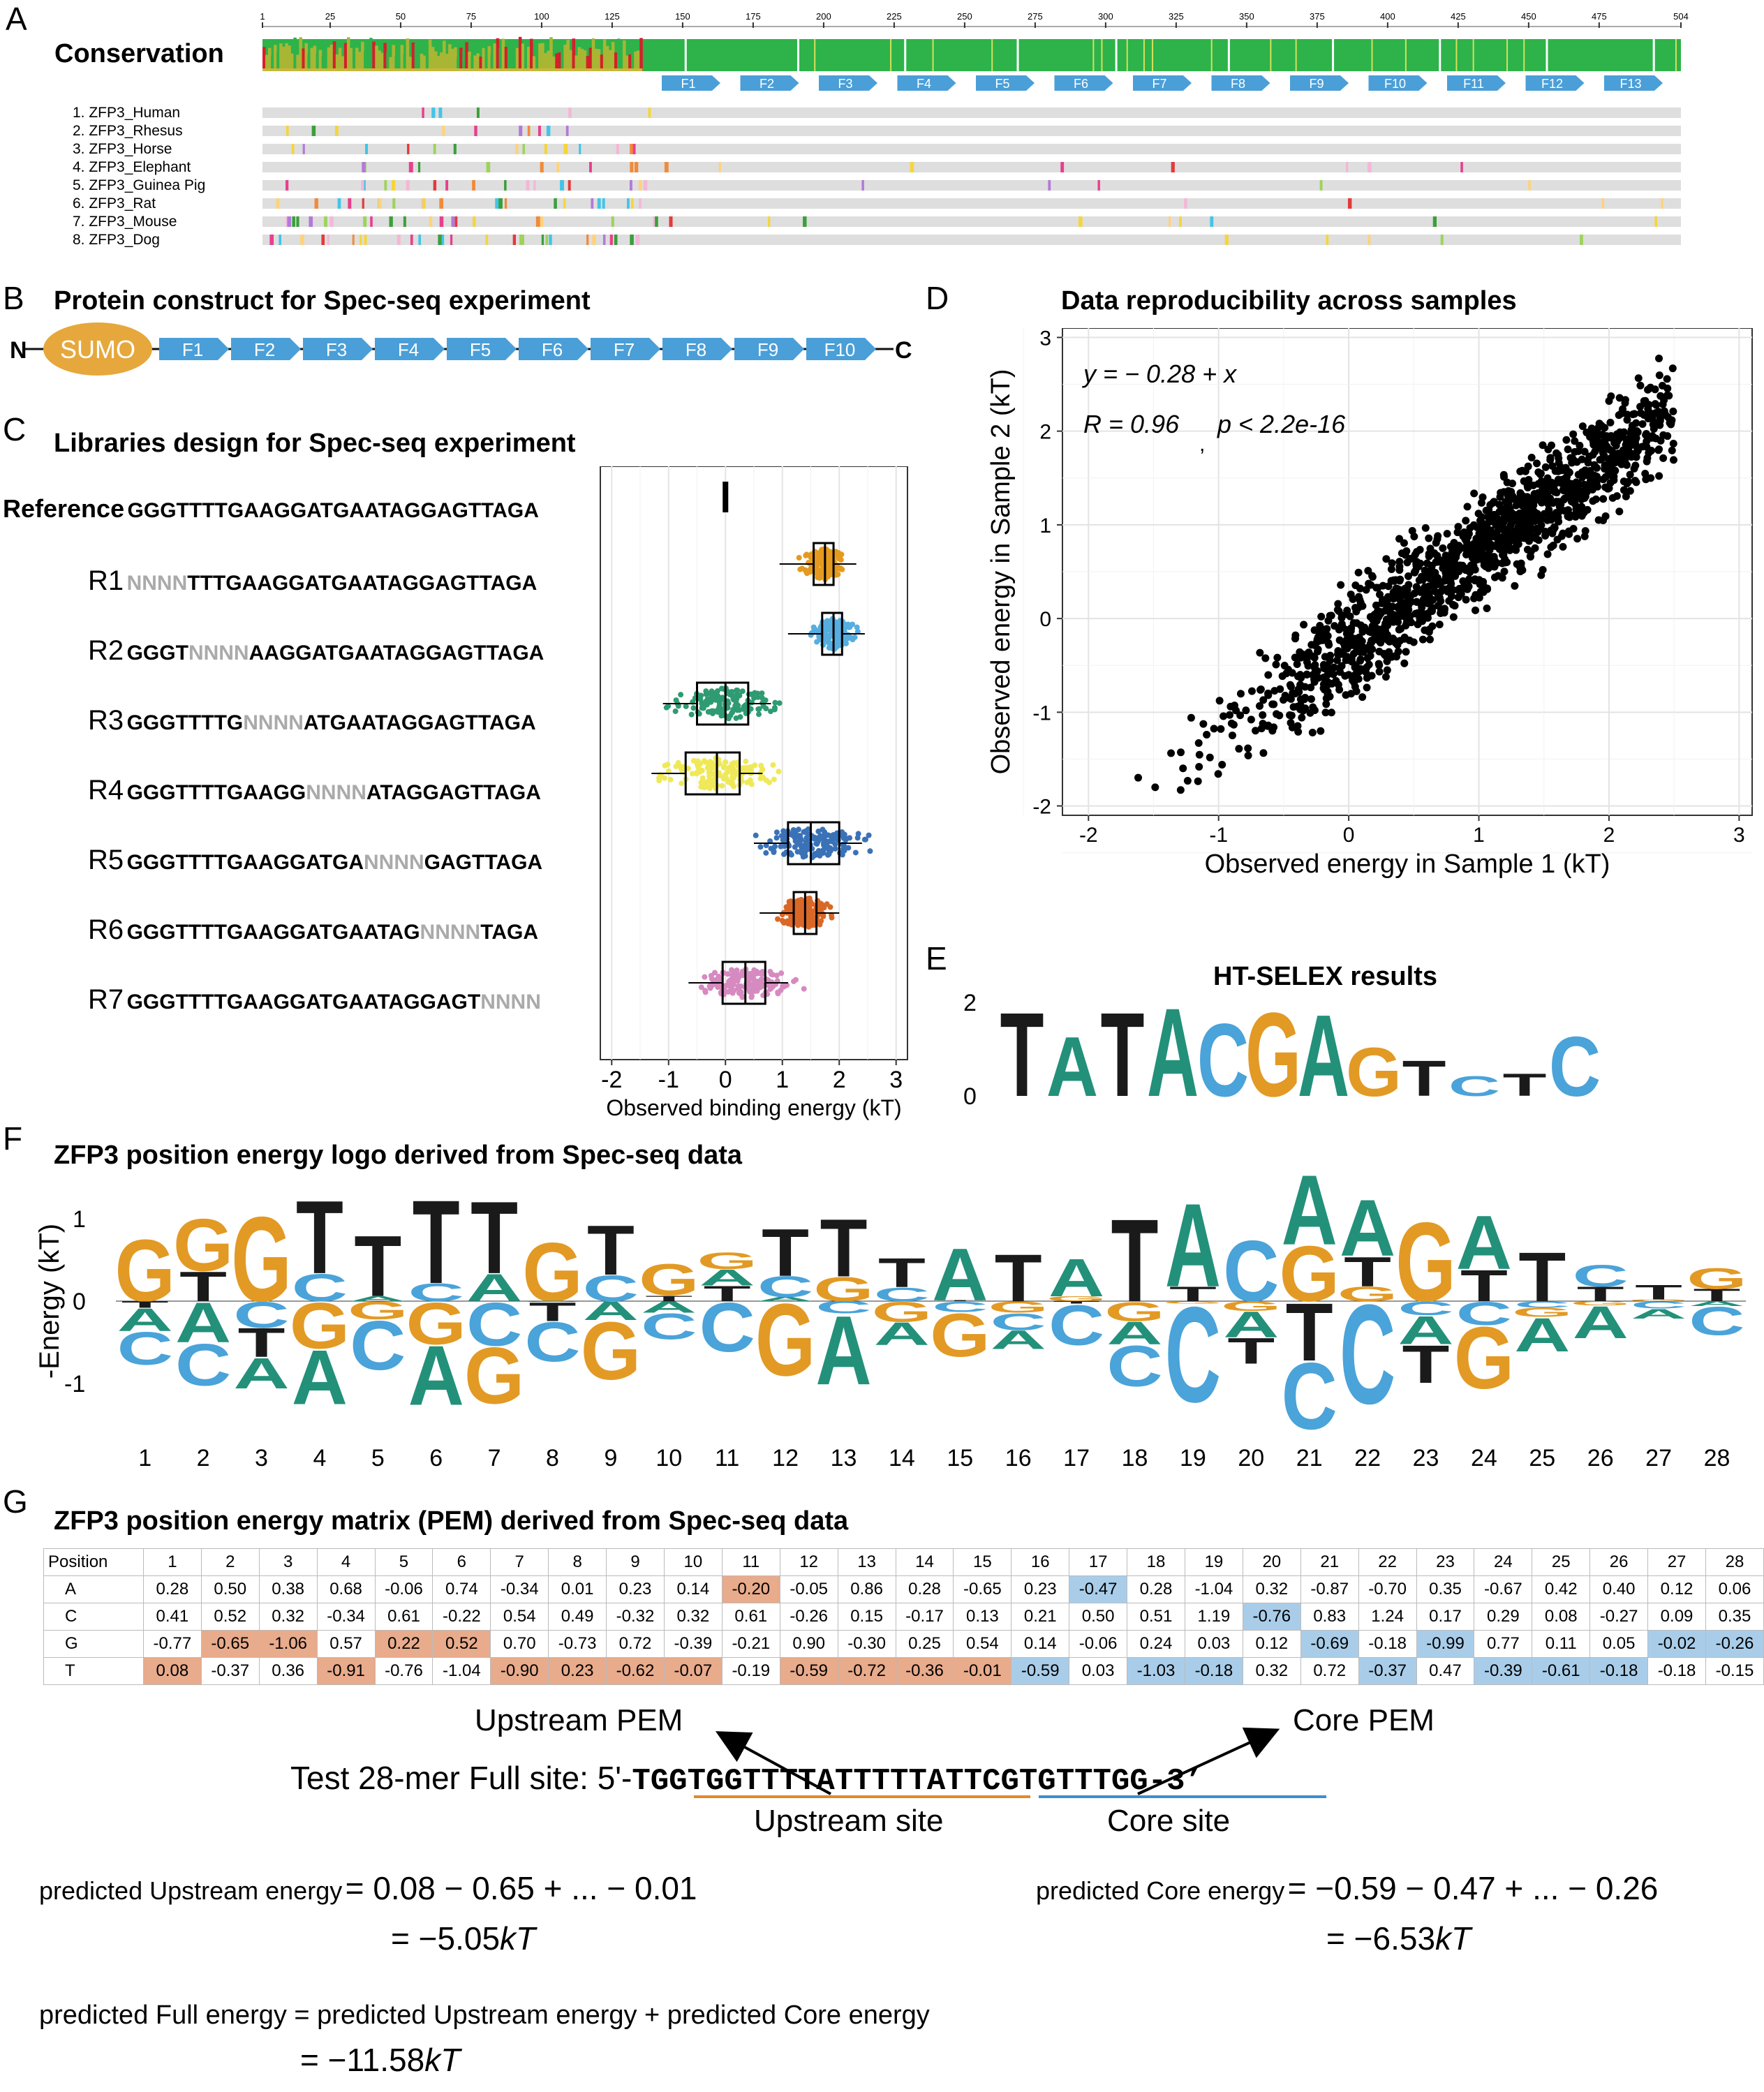 This screenshot has width=1764, height=2092. What do you see at coordinates (461, 1562) in the screenshot?
I see `pem-position: 6` at bounding box center [461, 1562].